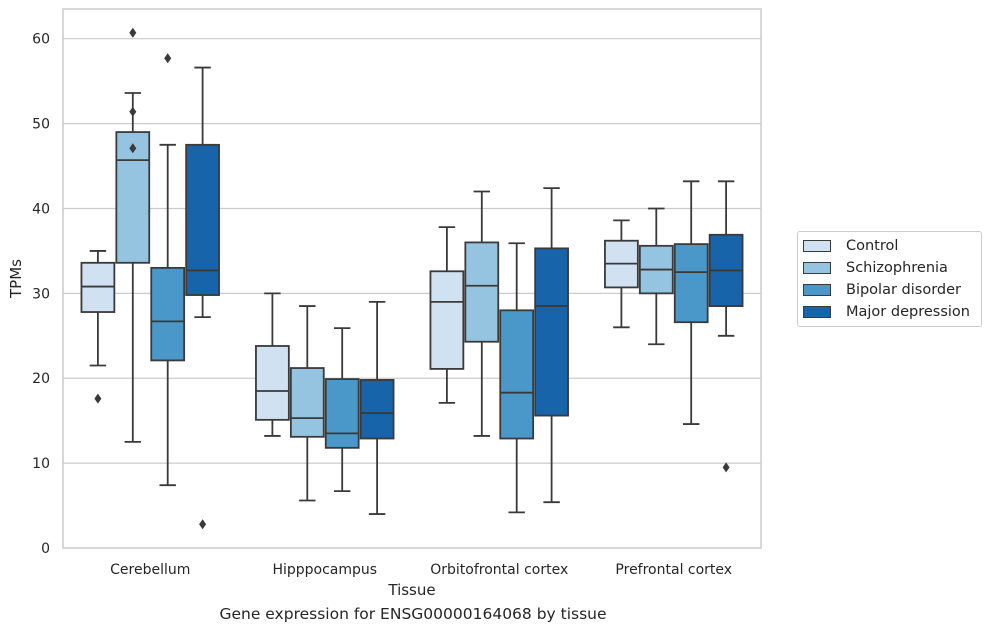 This screenshot has height=634, width=993. I want to click on box-orbitofrontal-cortex-schizophrenia, so click(482, 313).